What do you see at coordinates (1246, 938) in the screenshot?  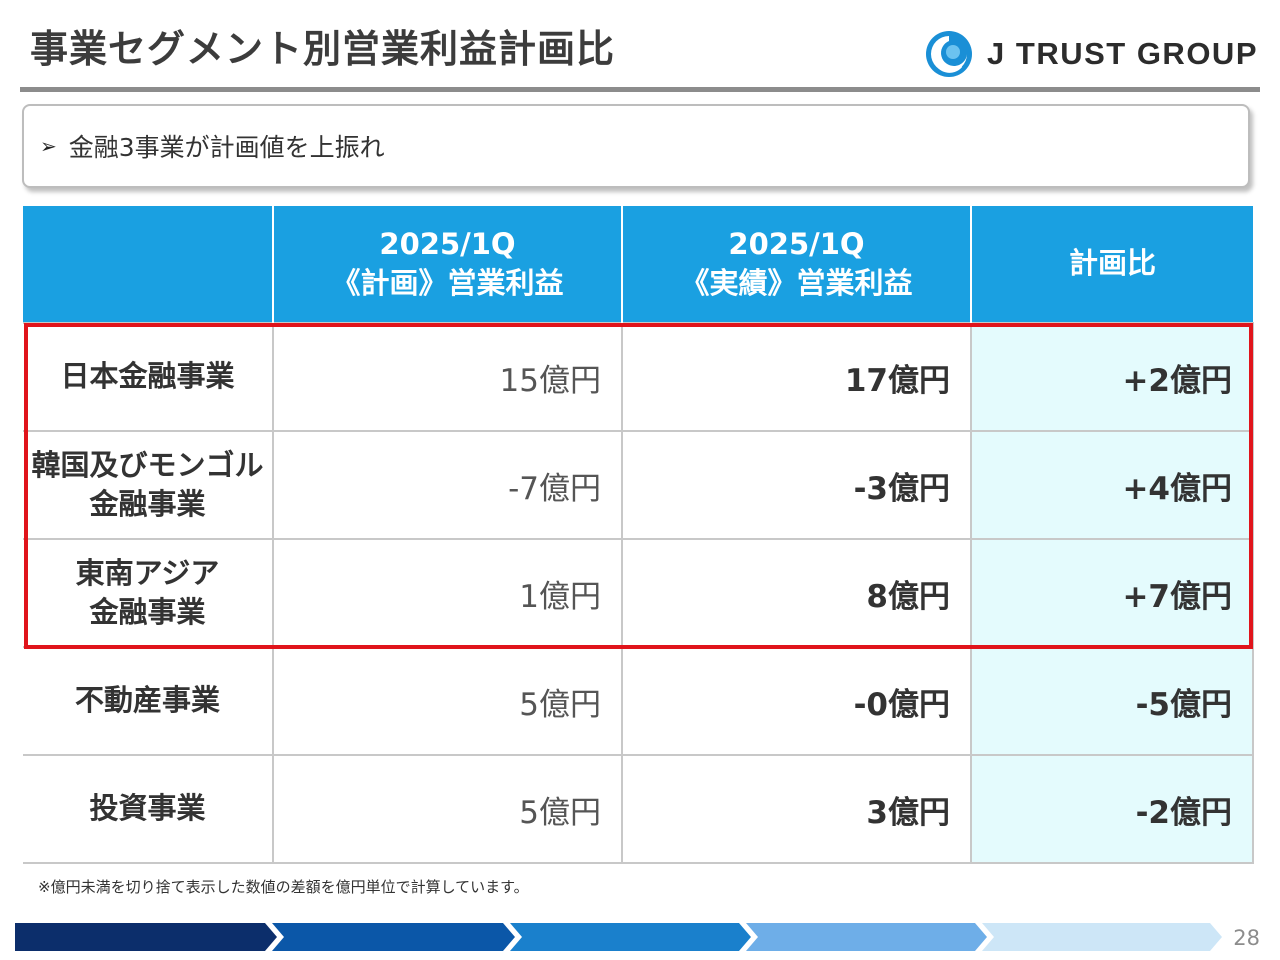 I see `page-number: 28` at bounding box center [1246, 938].